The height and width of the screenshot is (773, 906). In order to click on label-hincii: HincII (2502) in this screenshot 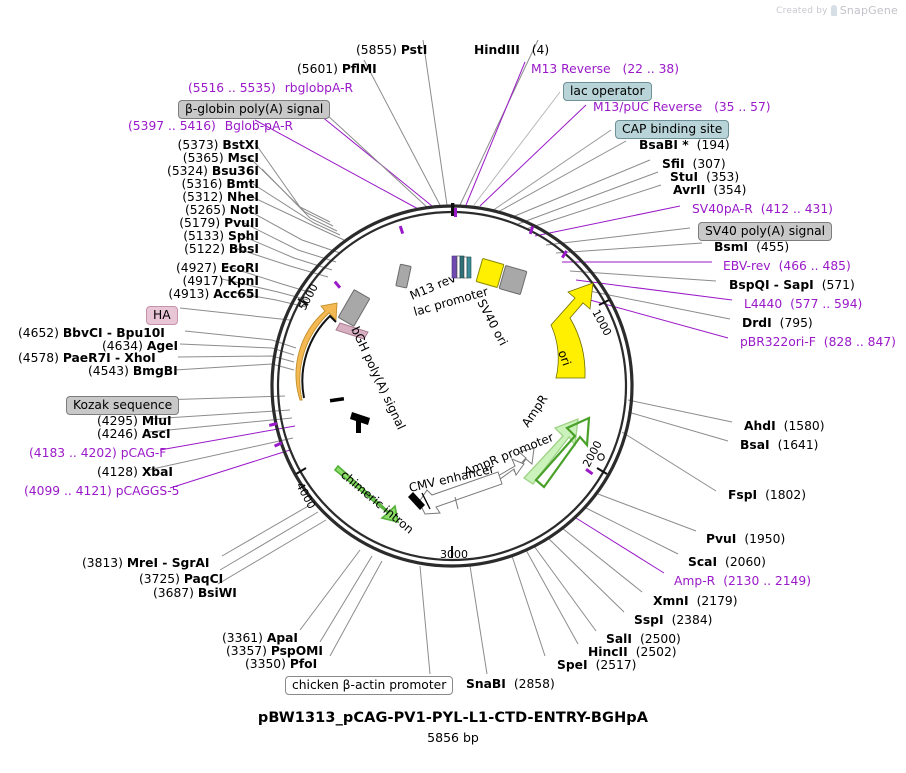, I will do `click(632, 652)`.